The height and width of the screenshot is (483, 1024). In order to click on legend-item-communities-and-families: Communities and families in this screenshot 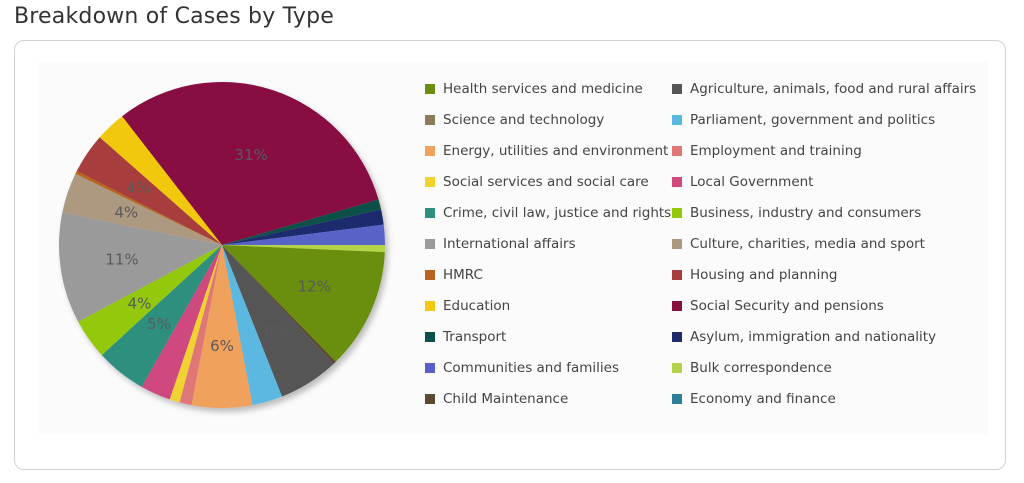, I will do `click(522, 368)`.